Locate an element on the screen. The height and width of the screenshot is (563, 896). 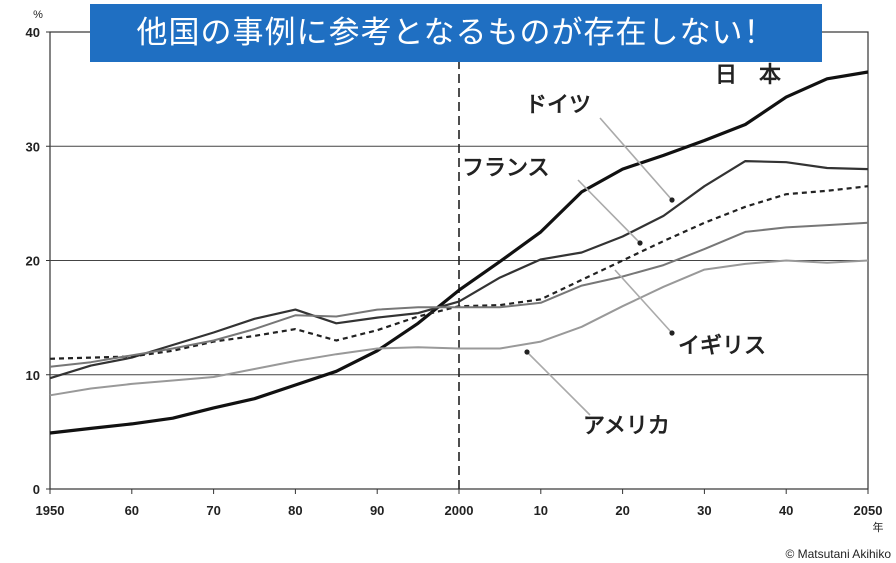
label-nihon: 日 本 is located at coordinates (748, 75).